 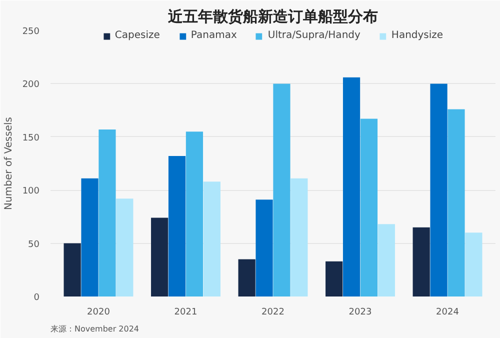 I want to click on x-tick-label: 2022, so click(x=273, y=313).